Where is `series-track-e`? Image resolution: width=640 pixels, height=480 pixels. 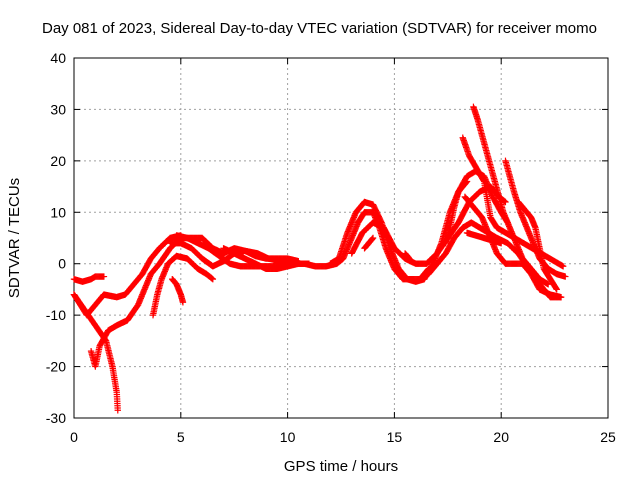
series-track-e is located at coordinates (183, 285).